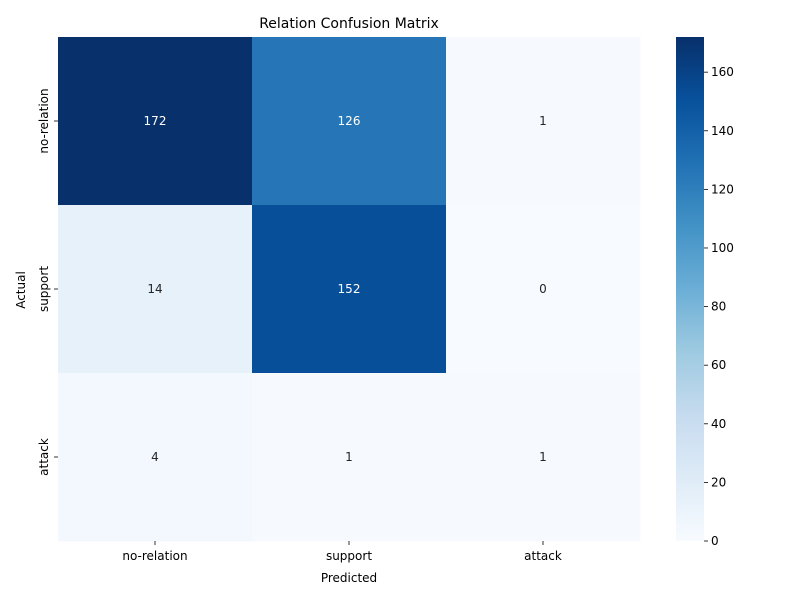  I want to click on cell-value-label: 14, so click(154, 289).